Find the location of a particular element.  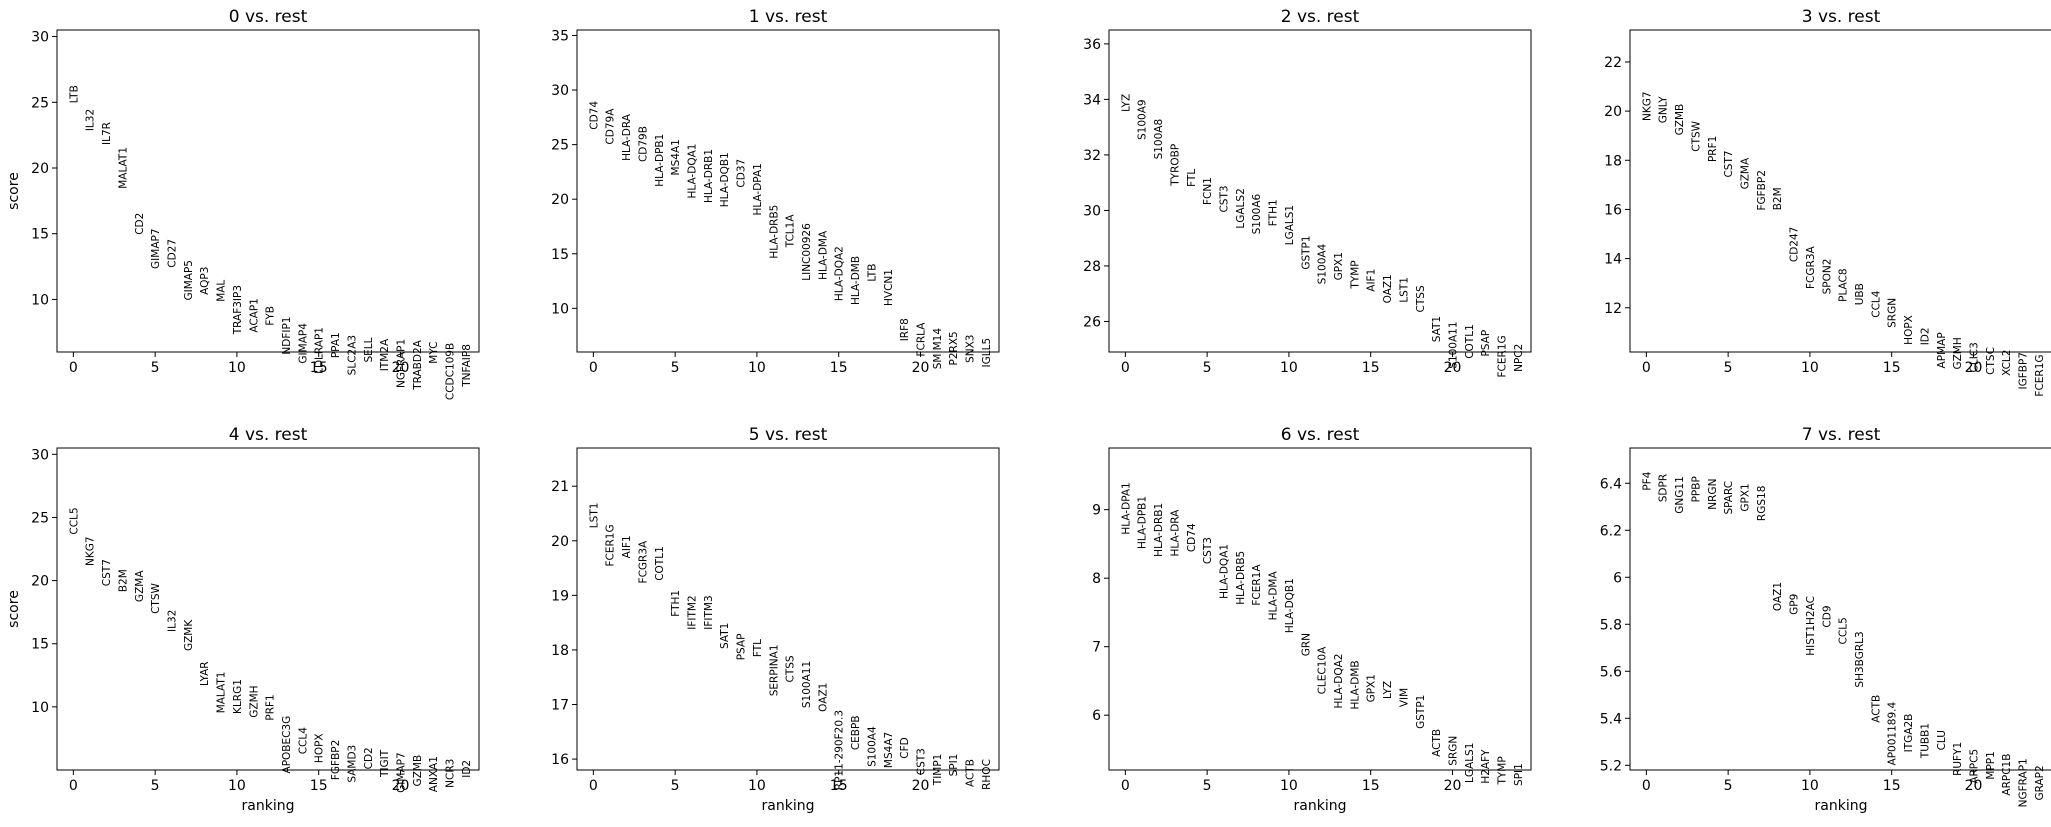

gene-label: LGALS2 is located at coordinates (1241, 208).